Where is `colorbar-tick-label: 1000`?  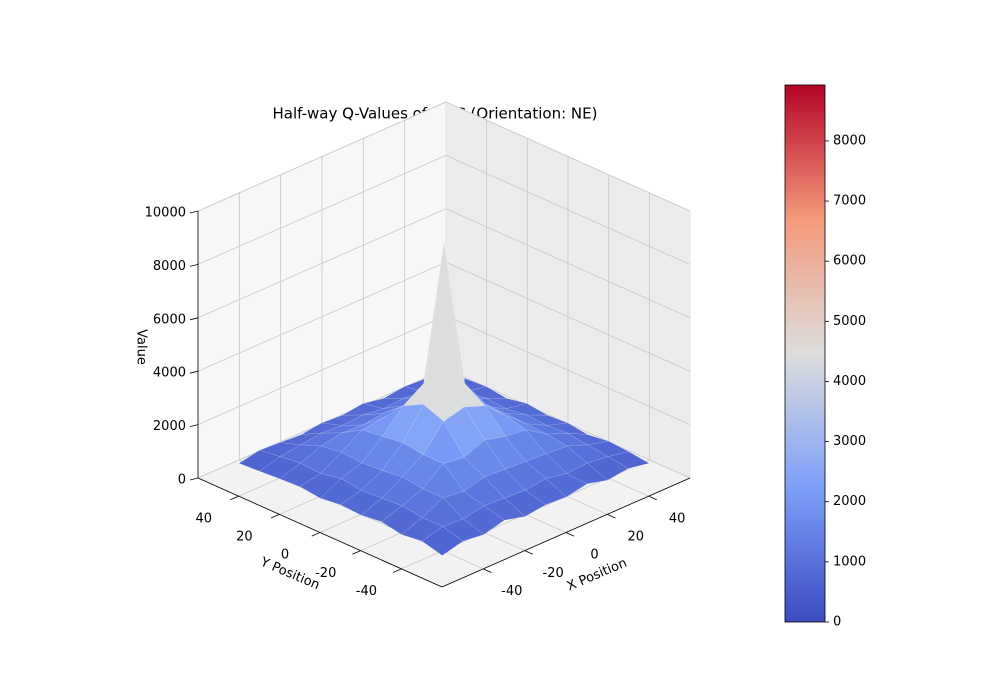 colorbar-tick-label: 1000 is located at coordinates (849, 561).